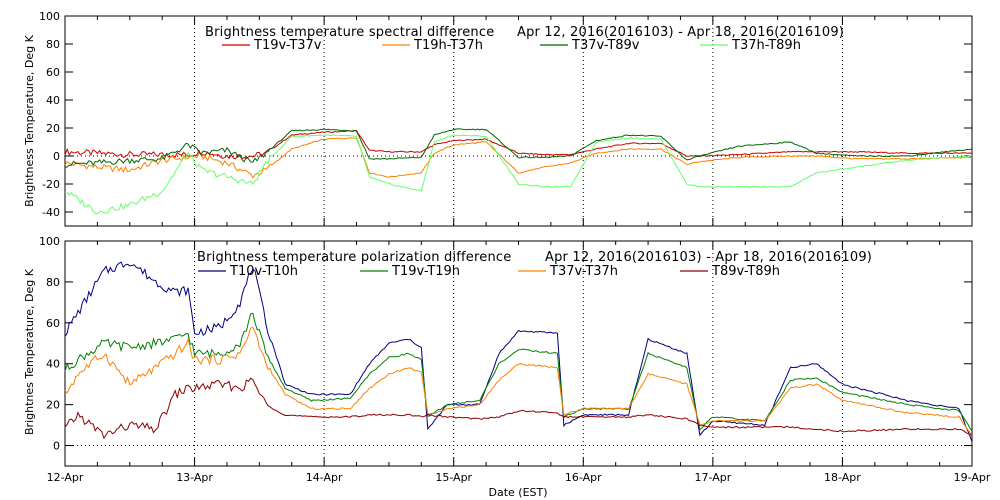 The width and height of the screenshot is (1000, 500). Describe the element at coordinates (453, 477) in the screenshot. I see `x-tick-label: 15-Apr` at that location.